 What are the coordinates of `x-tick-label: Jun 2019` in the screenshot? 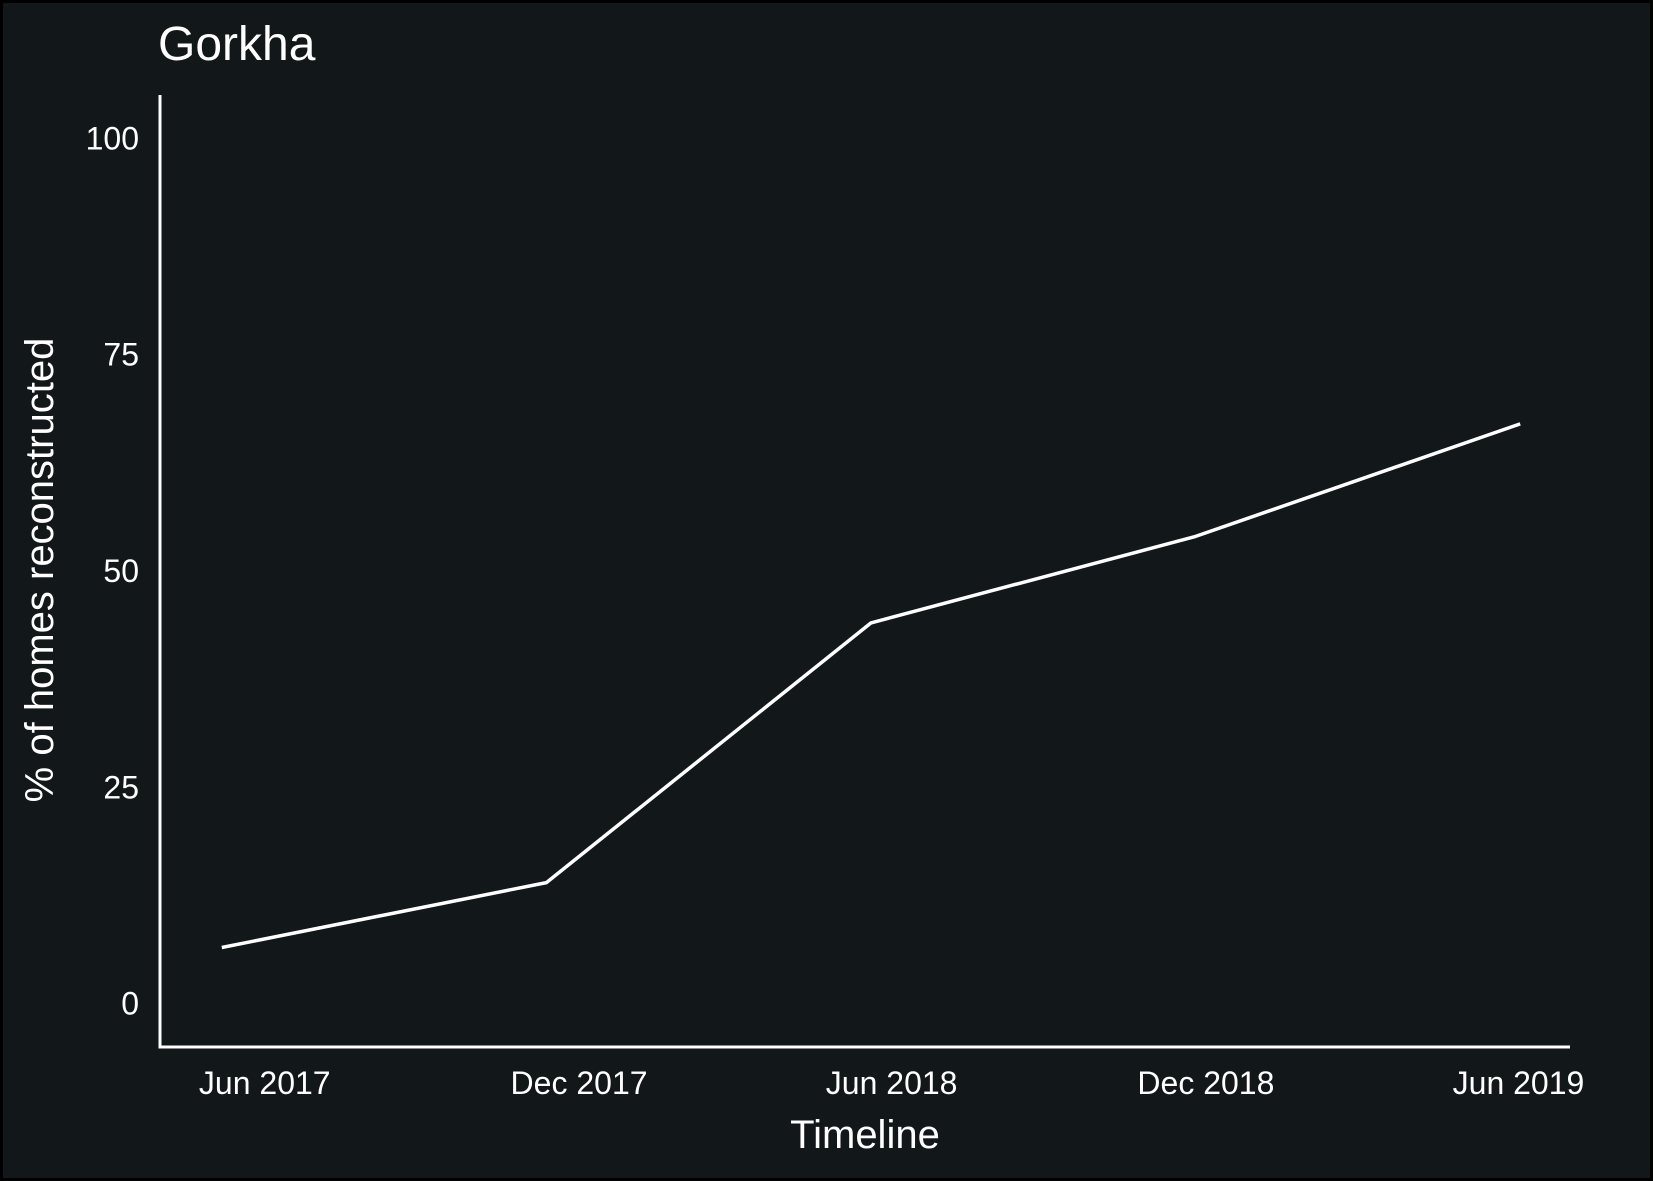 It's located at (1519, 1083).